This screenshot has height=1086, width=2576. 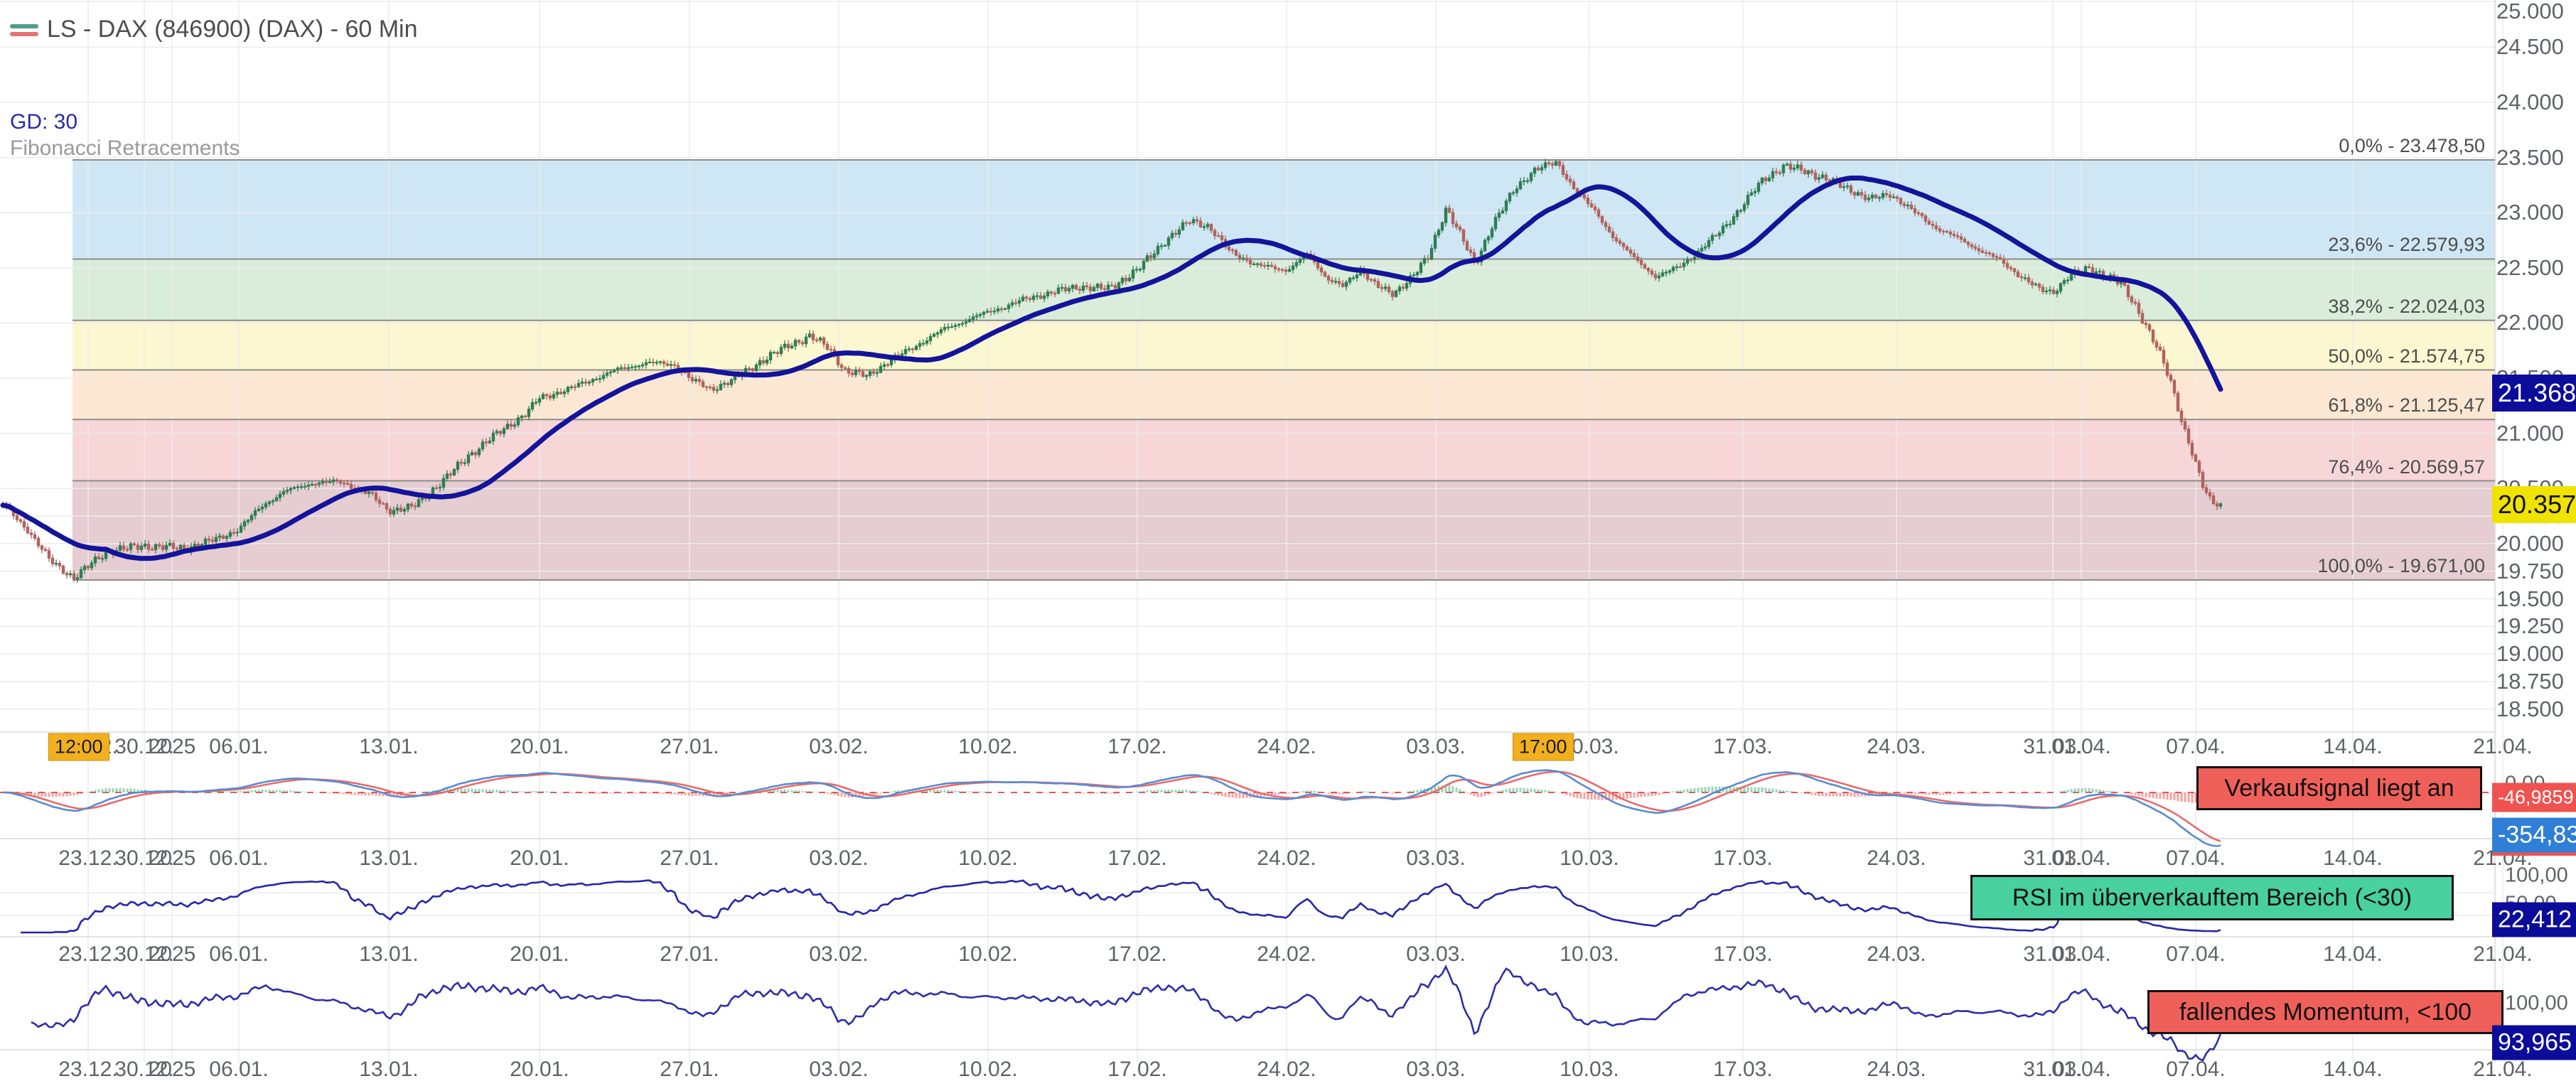 What do you see at coordinates (1126, 1013) in the screenshot?
I see `momentum-panel` at bounding box center [1126, 1013].